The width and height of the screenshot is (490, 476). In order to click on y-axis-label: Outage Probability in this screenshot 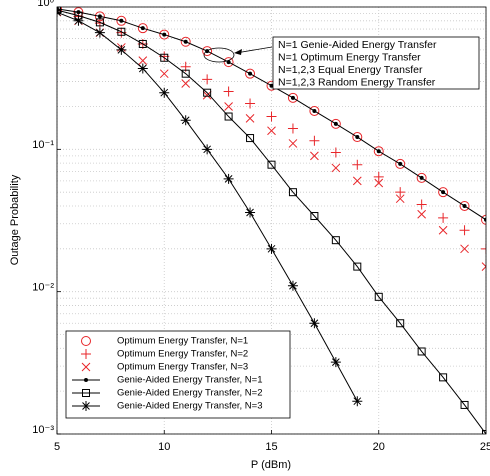, I will do `click(15, 219)`.